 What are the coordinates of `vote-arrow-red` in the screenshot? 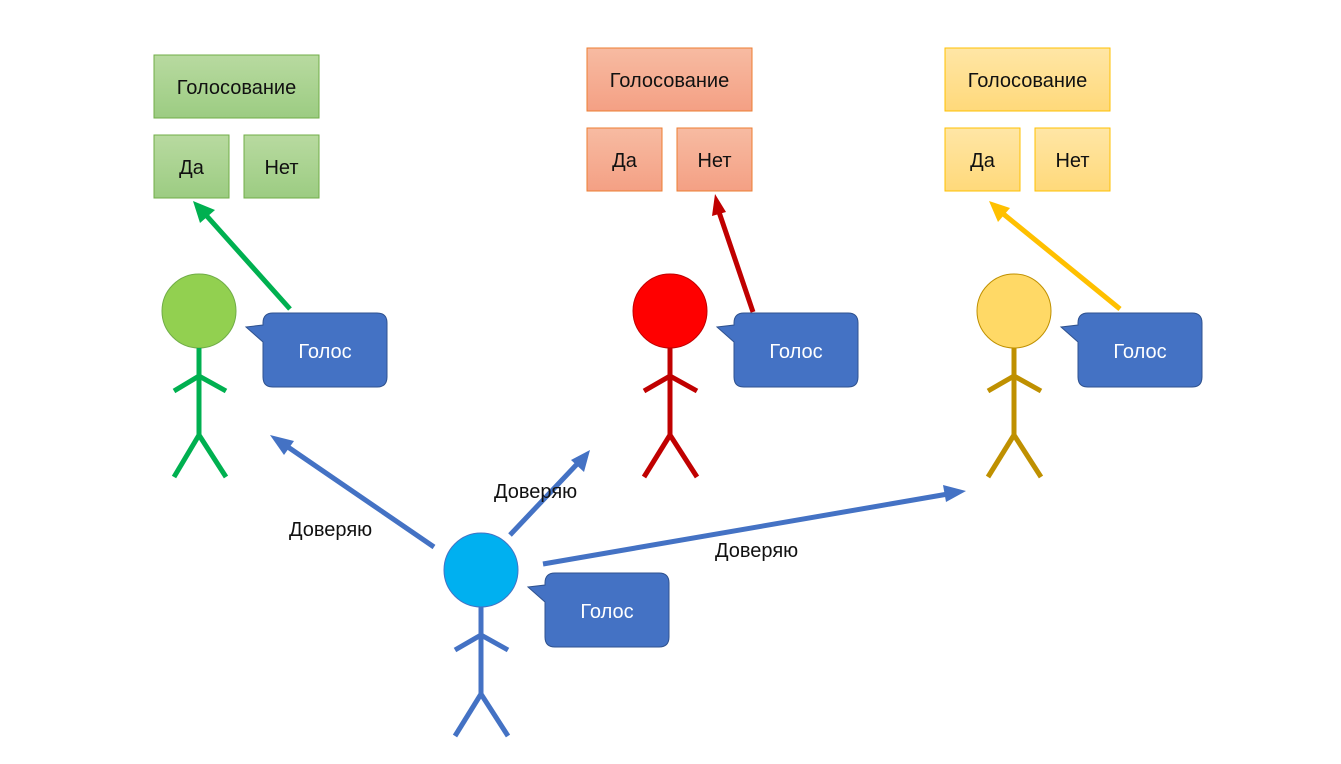 It's located at (734, 253).